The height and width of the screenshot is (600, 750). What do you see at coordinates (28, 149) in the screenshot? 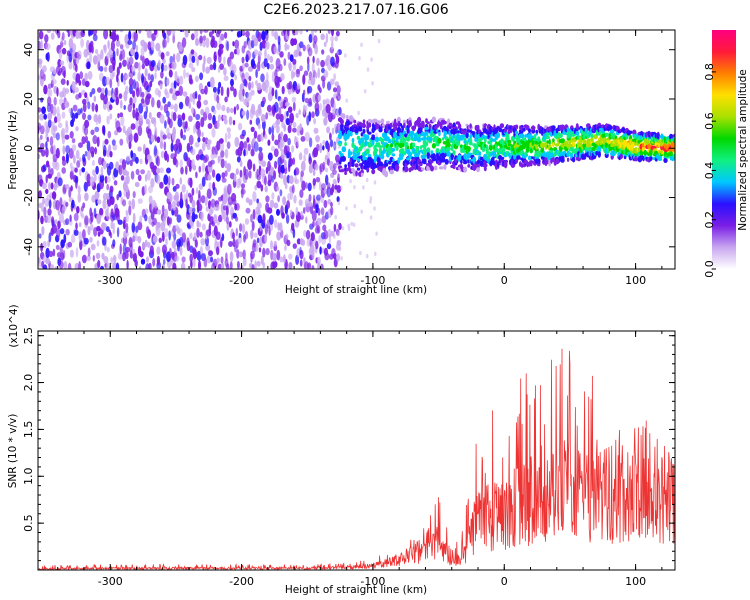
I see `heatmap-y-tick-labels: -40 -20 0 20 40` at bounding box center [28, 149].